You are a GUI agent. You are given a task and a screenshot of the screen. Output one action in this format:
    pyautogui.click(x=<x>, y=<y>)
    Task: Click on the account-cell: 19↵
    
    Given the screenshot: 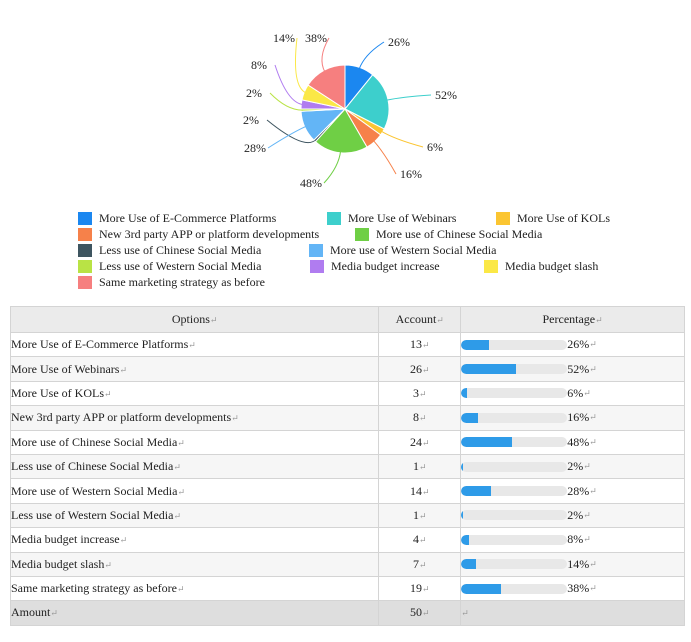 What is the action you would take?
    pyautogui.click(x=420, y=588)
    